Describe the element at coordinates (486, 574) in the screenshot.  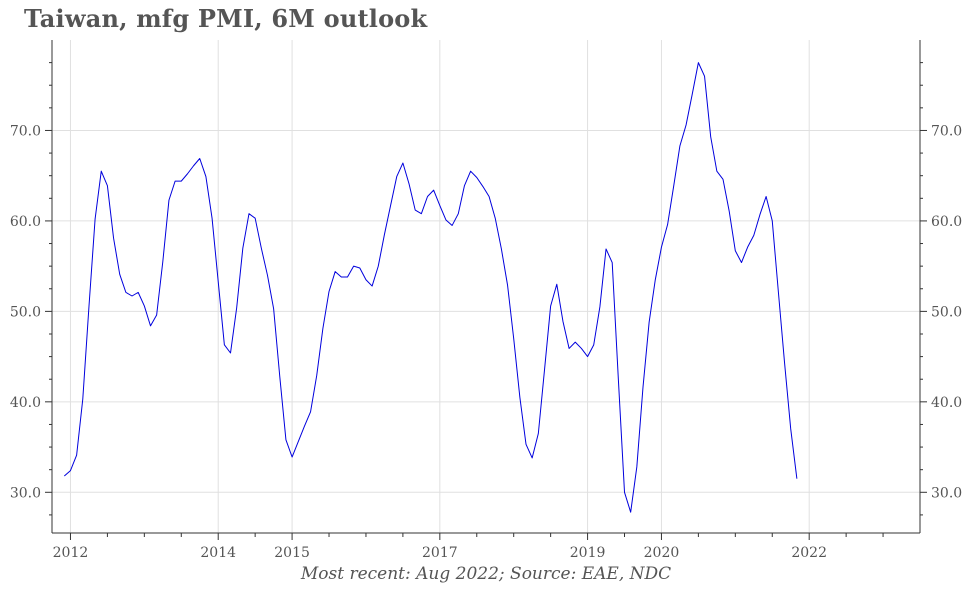
I see `source-note: Most recent: Aug 2022; Source: EAE, NDC` at that location.